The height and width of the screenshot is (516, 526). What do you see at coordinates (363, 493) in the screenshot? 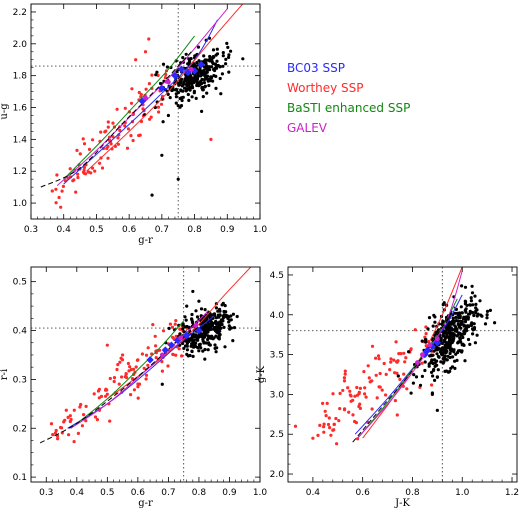
I see `x-tick-label: 0.6` at bounding box center [363, 493].